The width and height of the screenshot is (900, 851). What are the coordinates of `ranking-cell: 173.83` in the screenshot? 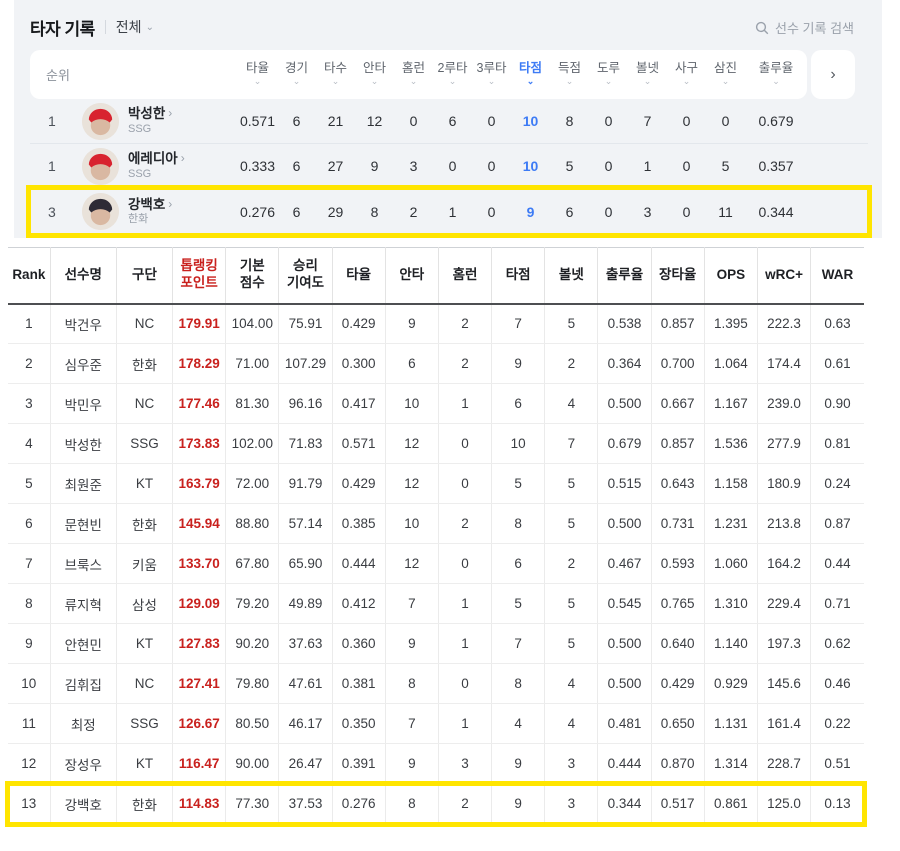 It's located at (199, 443).